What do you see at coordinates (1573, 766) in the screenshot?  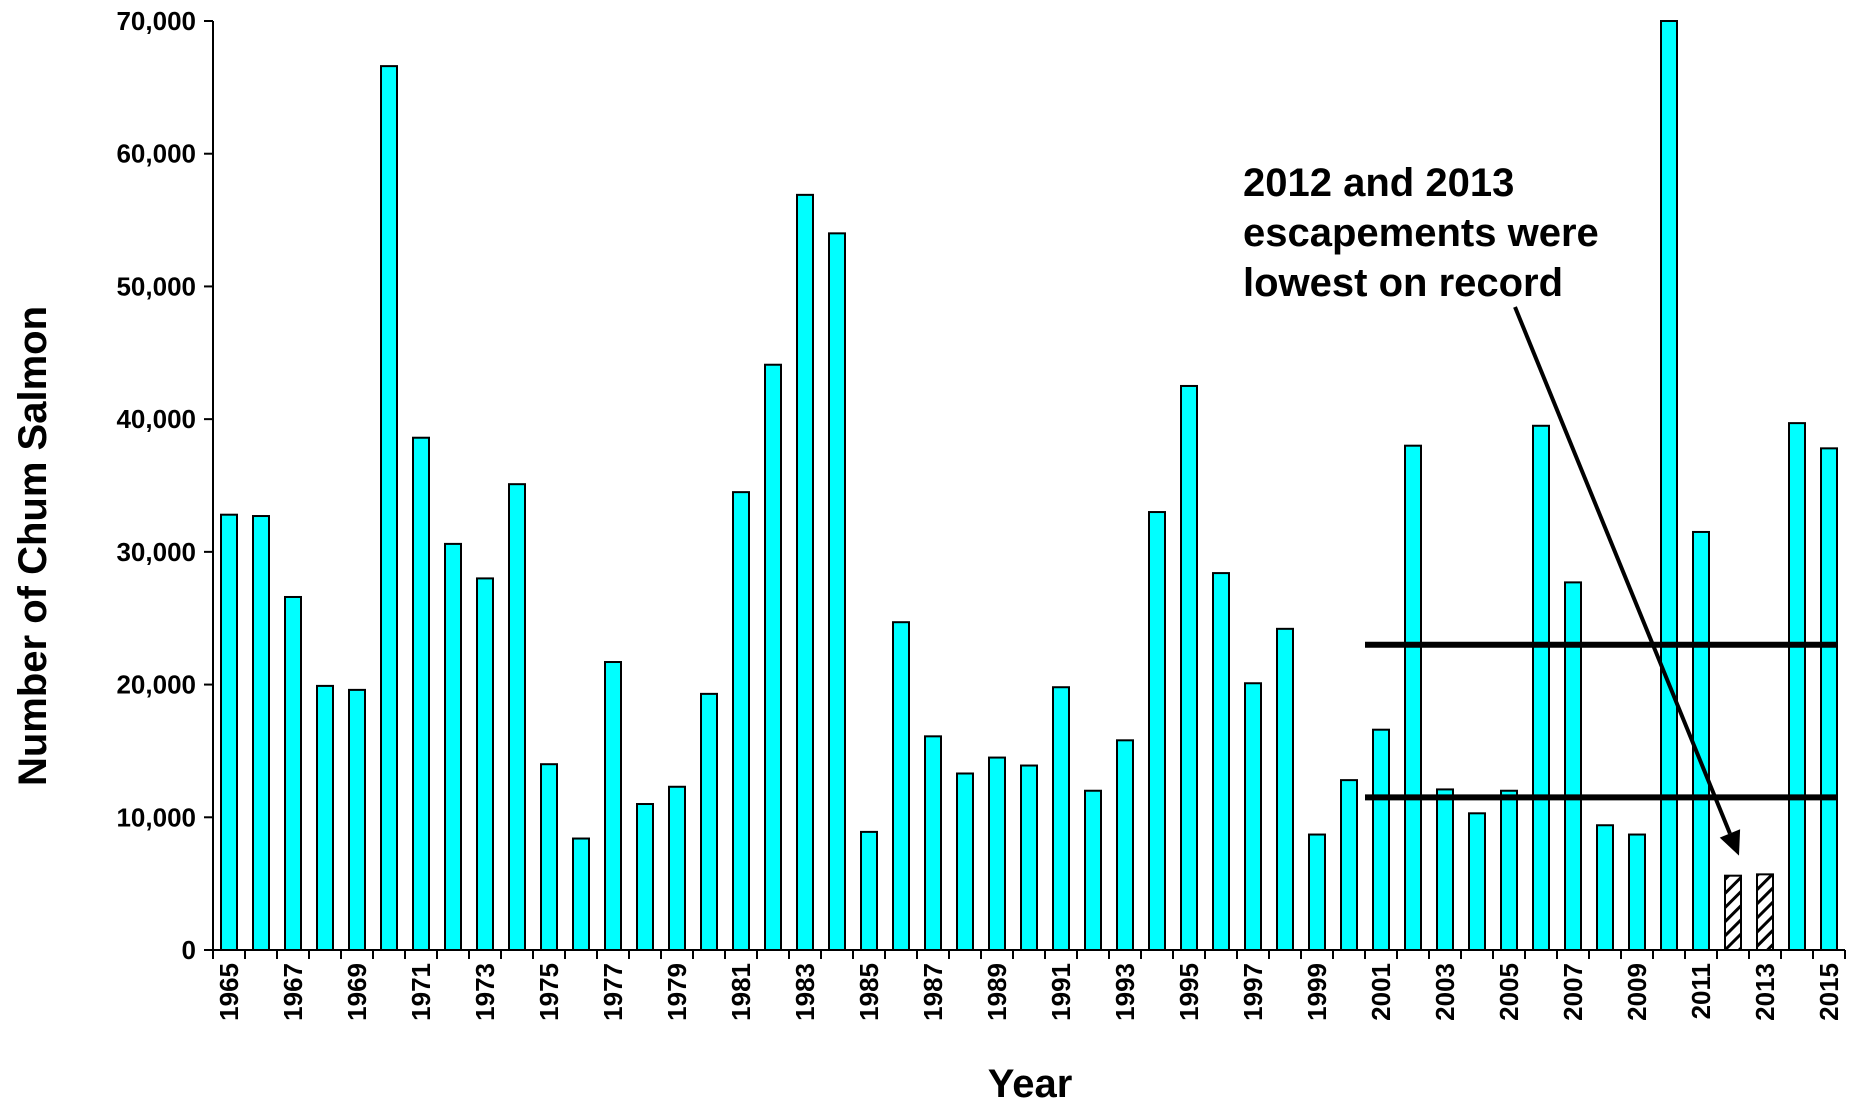 I see `bar-2007` at bounding box center [1573, 766].